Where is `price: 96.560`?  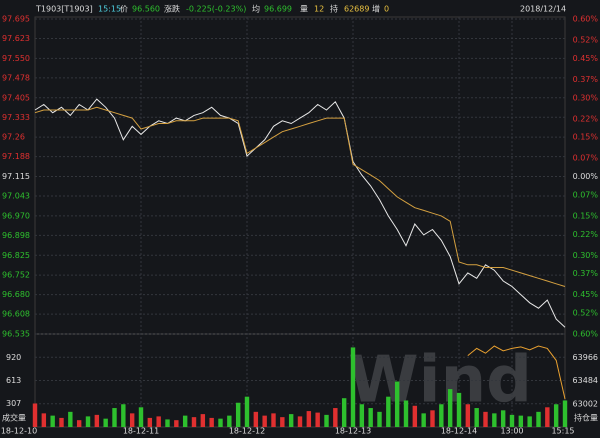
price: 96.560 is located at coordinates (146, 9).